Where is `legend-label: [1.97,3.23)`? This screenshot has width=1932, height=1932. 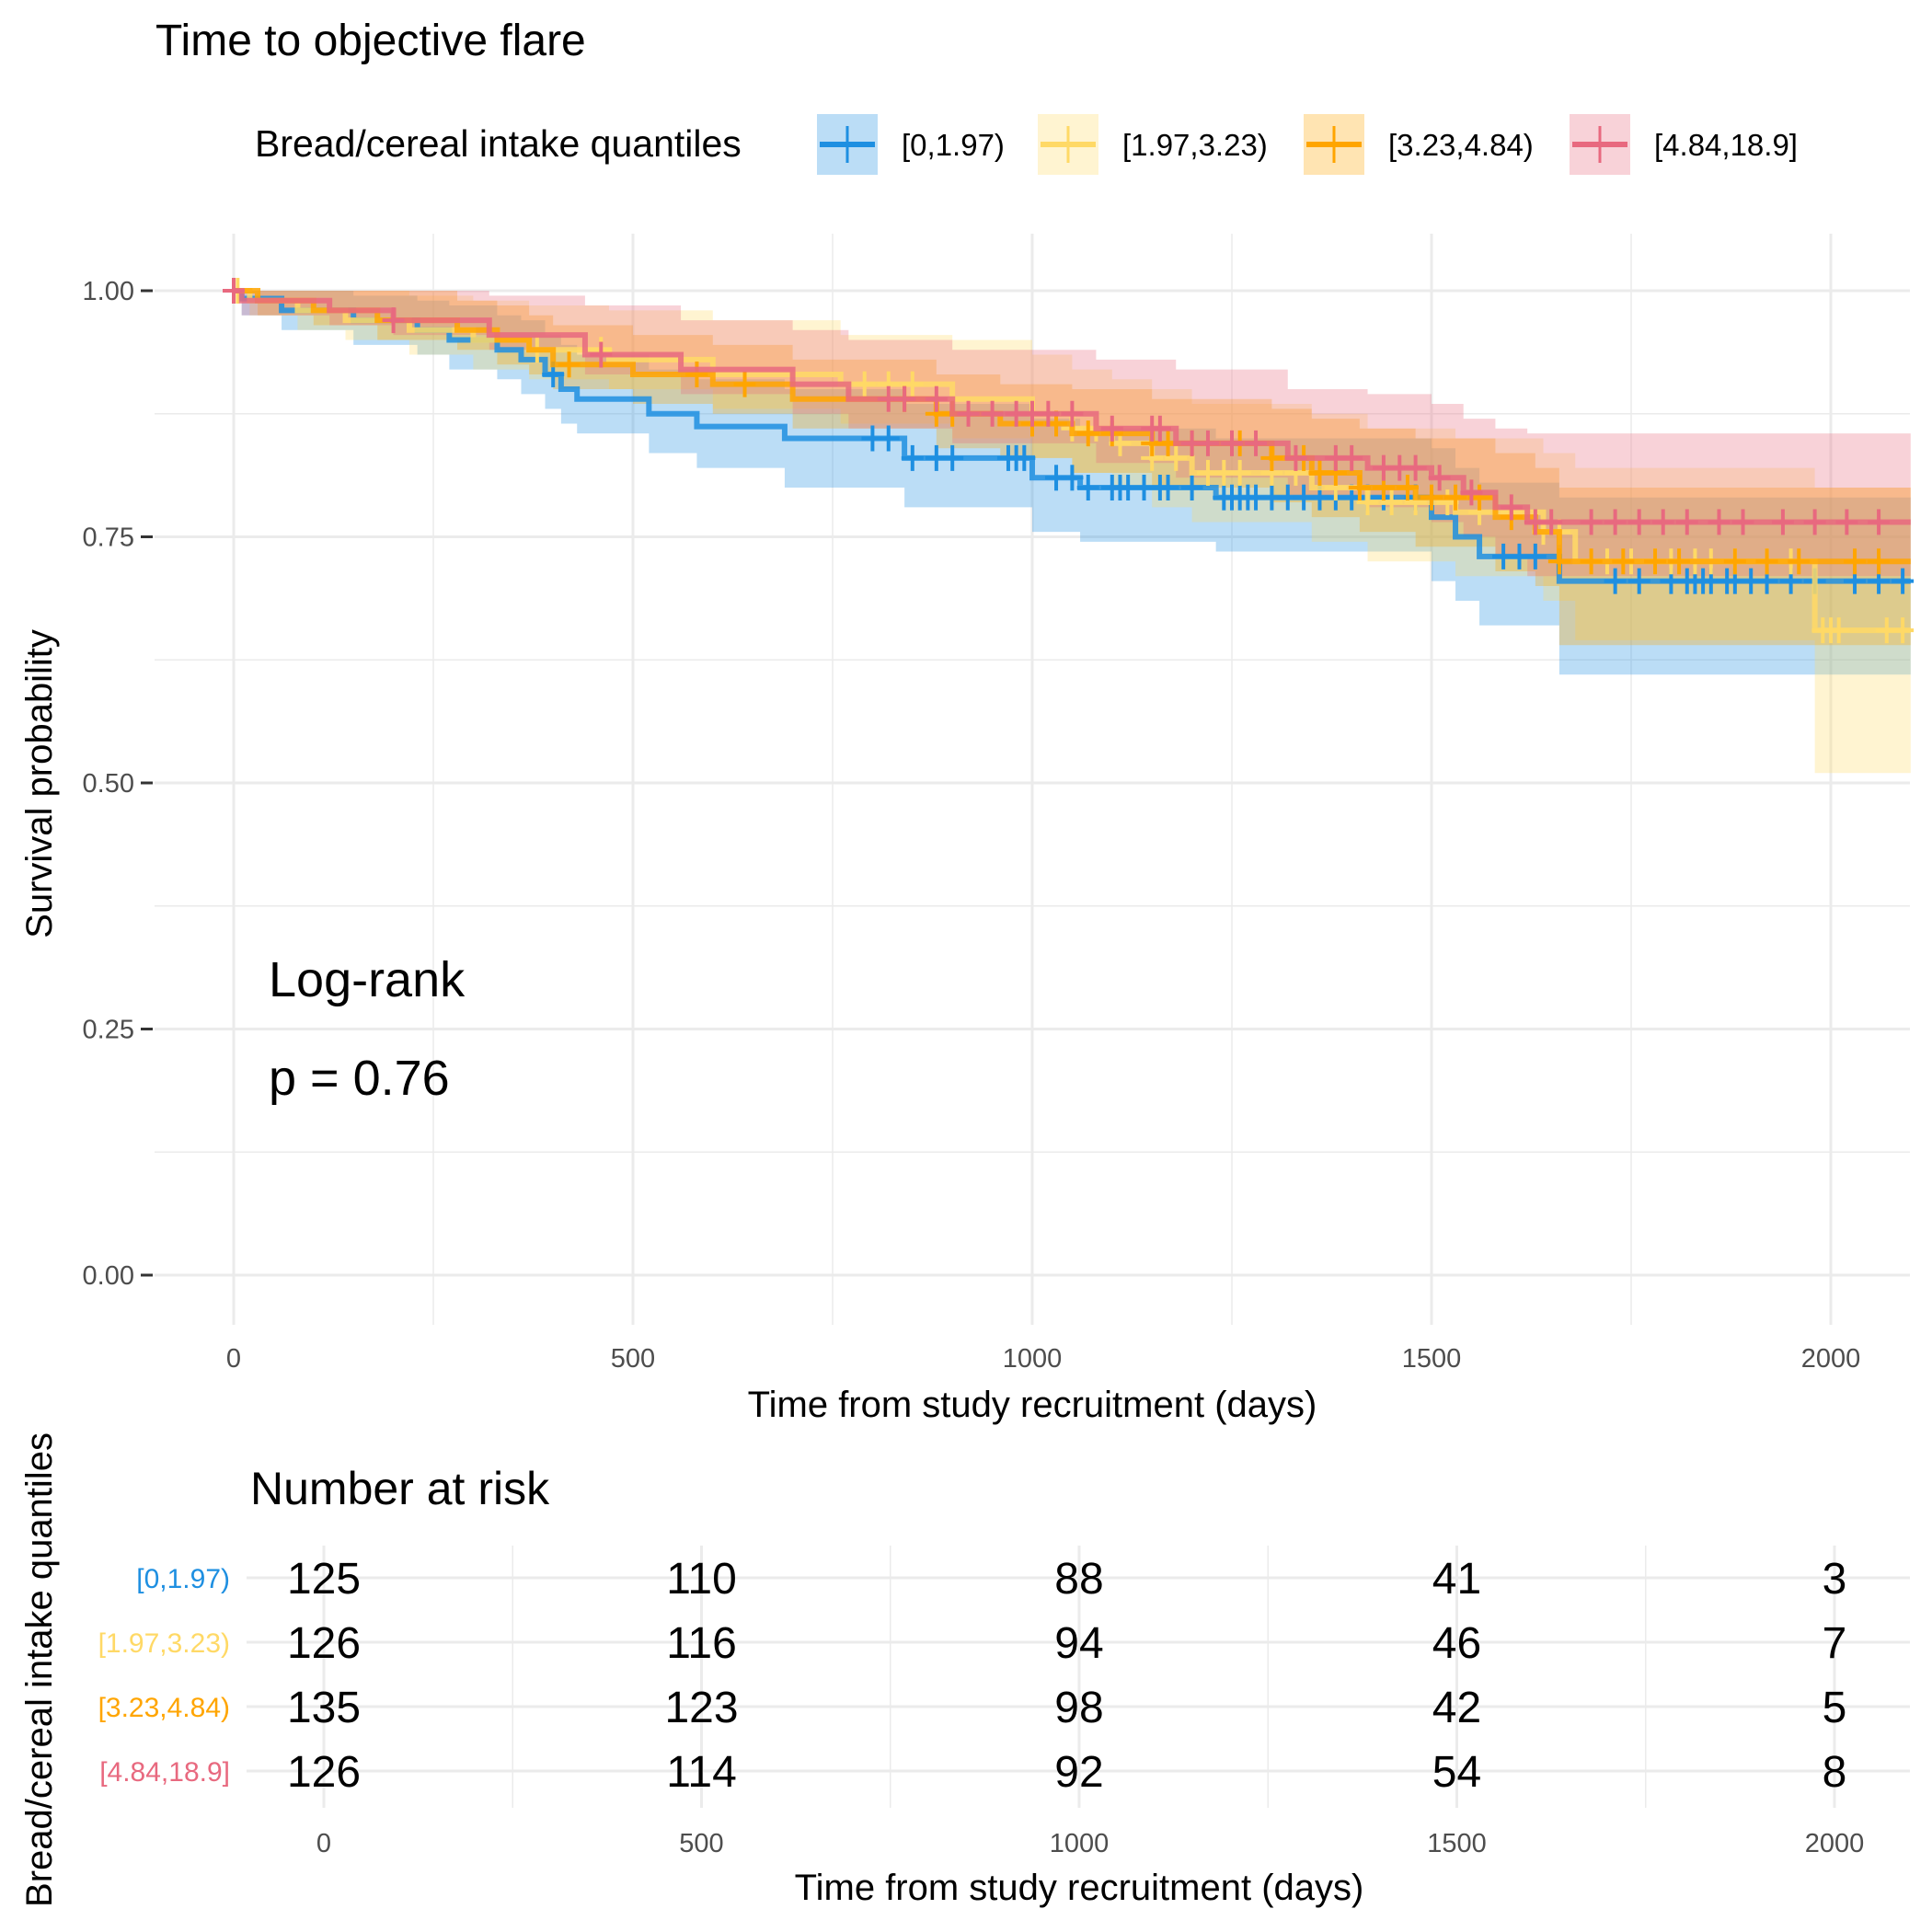
legend-label: [1.97,3.23) is located at coordinates (1195, 145).